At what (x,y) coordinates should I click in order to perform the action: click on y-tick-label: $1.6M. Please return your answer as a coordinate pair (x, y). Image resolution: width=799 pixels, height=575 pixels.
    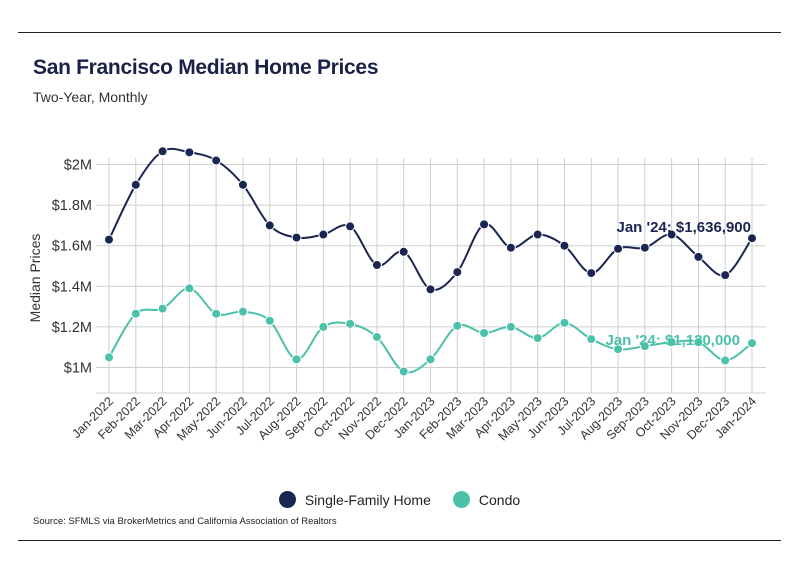
    Looking at the image, I should click on (72, 247).